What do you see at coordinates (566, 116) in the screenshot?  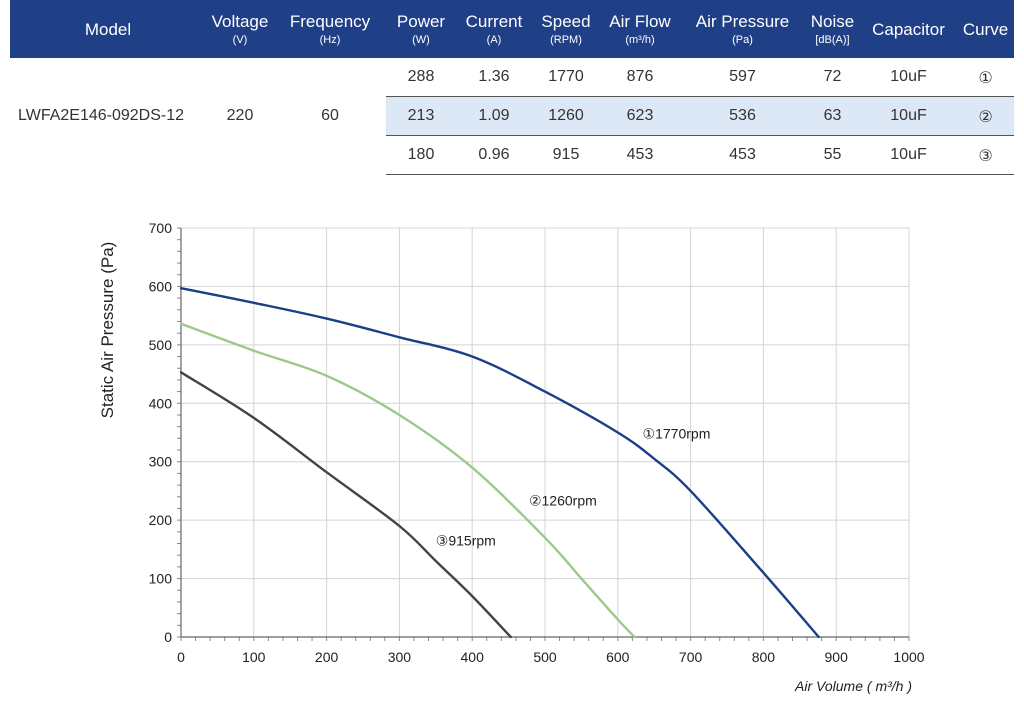 I see `speed-cell: 1260` at bounding box center [566, 116].